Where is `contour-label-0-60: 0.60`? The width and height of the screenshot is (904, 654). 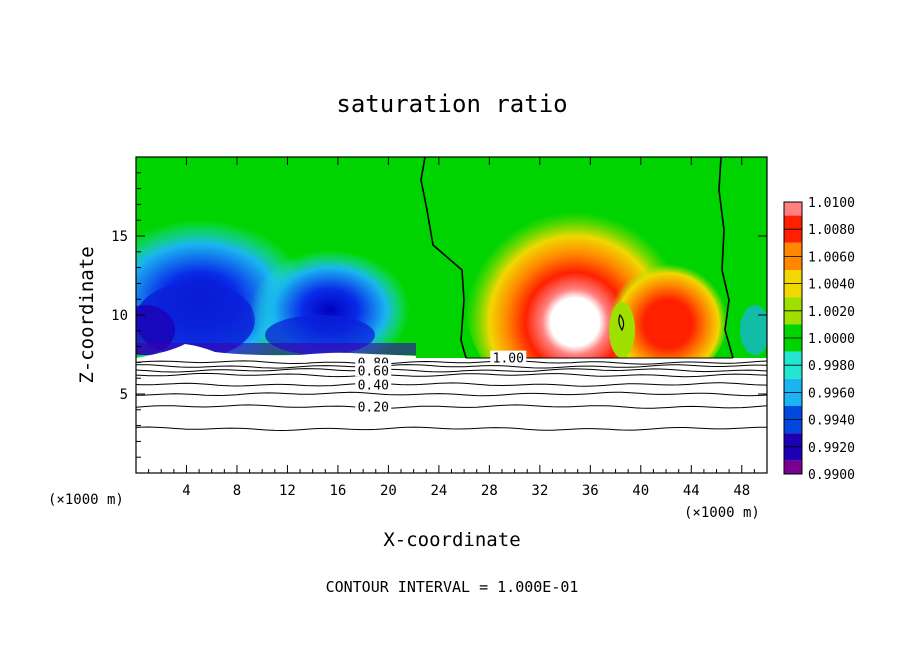 contour-label-0-60: 0.60 is located at coordinates (373, 371).